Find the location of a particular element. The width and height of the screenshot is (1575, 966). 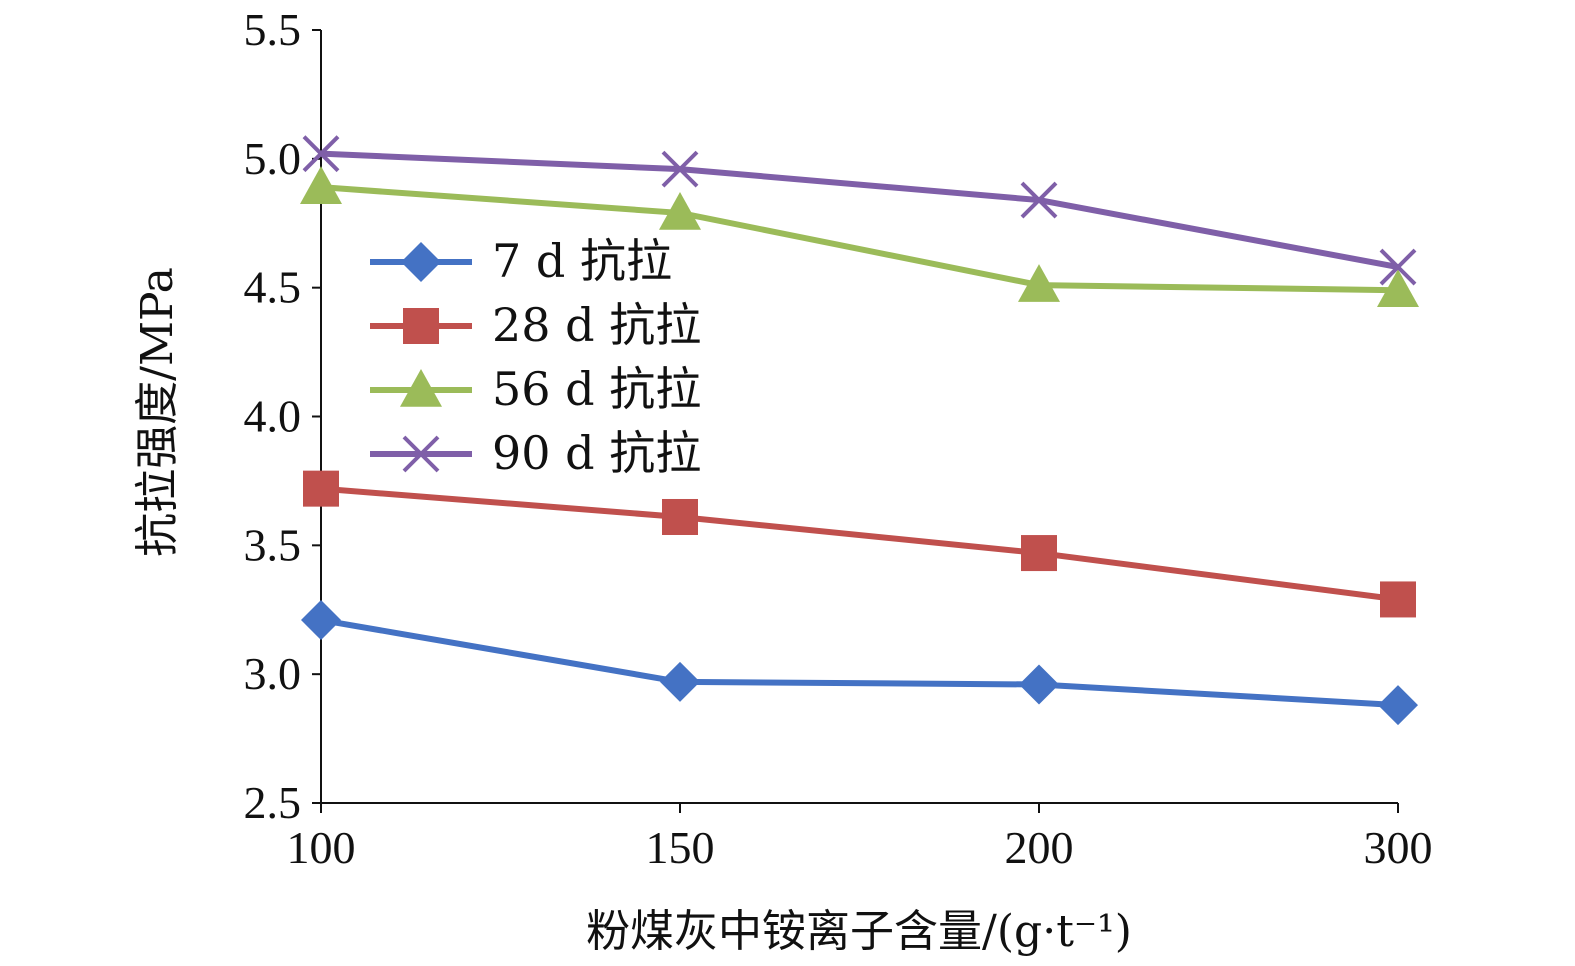

y-tick-label: 3.0 is located at coordinates (273, 673).